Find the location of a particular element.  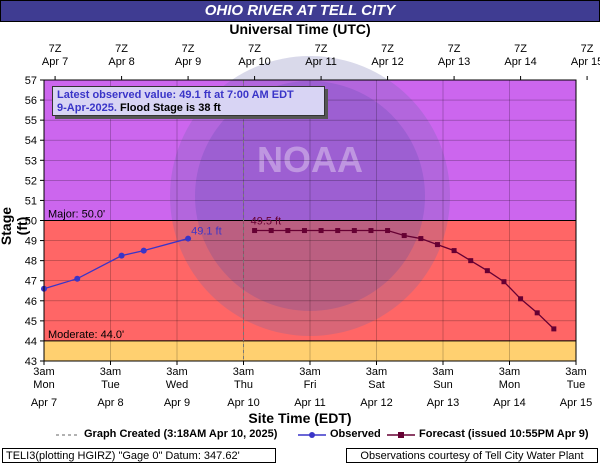

bottom-tick-date: Apr 10 is located at coordinates (243, 403).